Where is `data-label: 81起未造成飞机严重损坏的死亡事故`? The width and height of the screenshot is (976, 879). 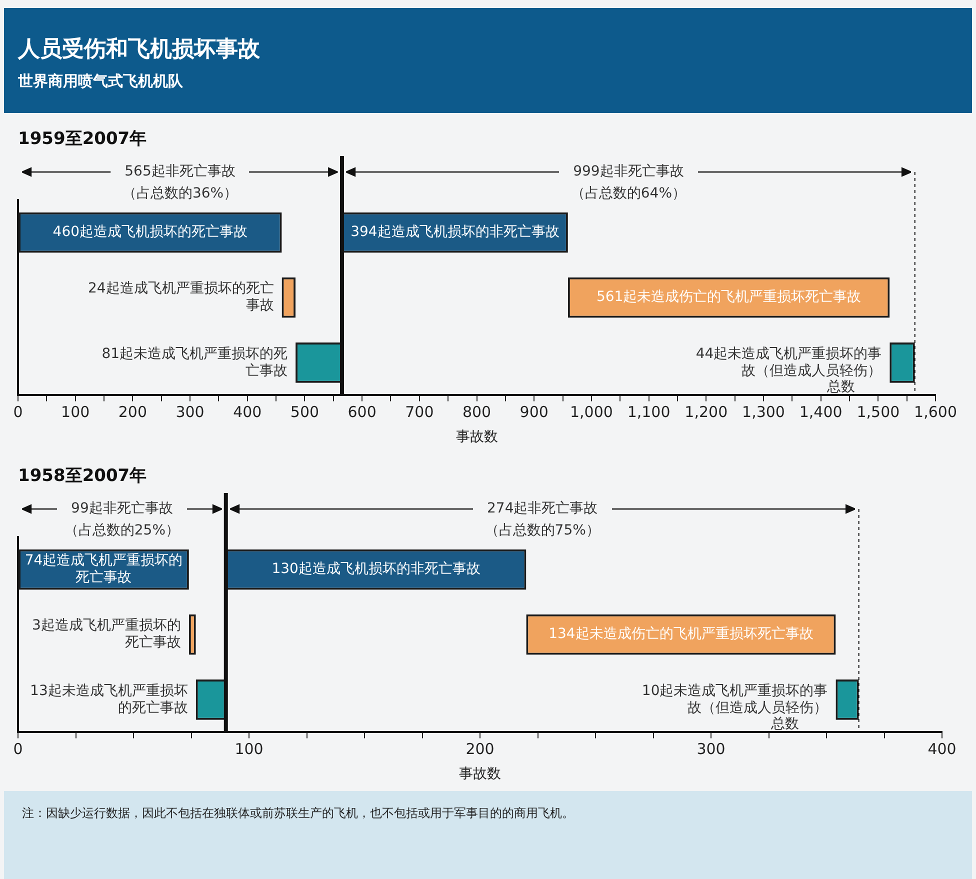 data-label: 81起未造成飞机严重损坏的死亡事故 is located at coordinates (195, 362).